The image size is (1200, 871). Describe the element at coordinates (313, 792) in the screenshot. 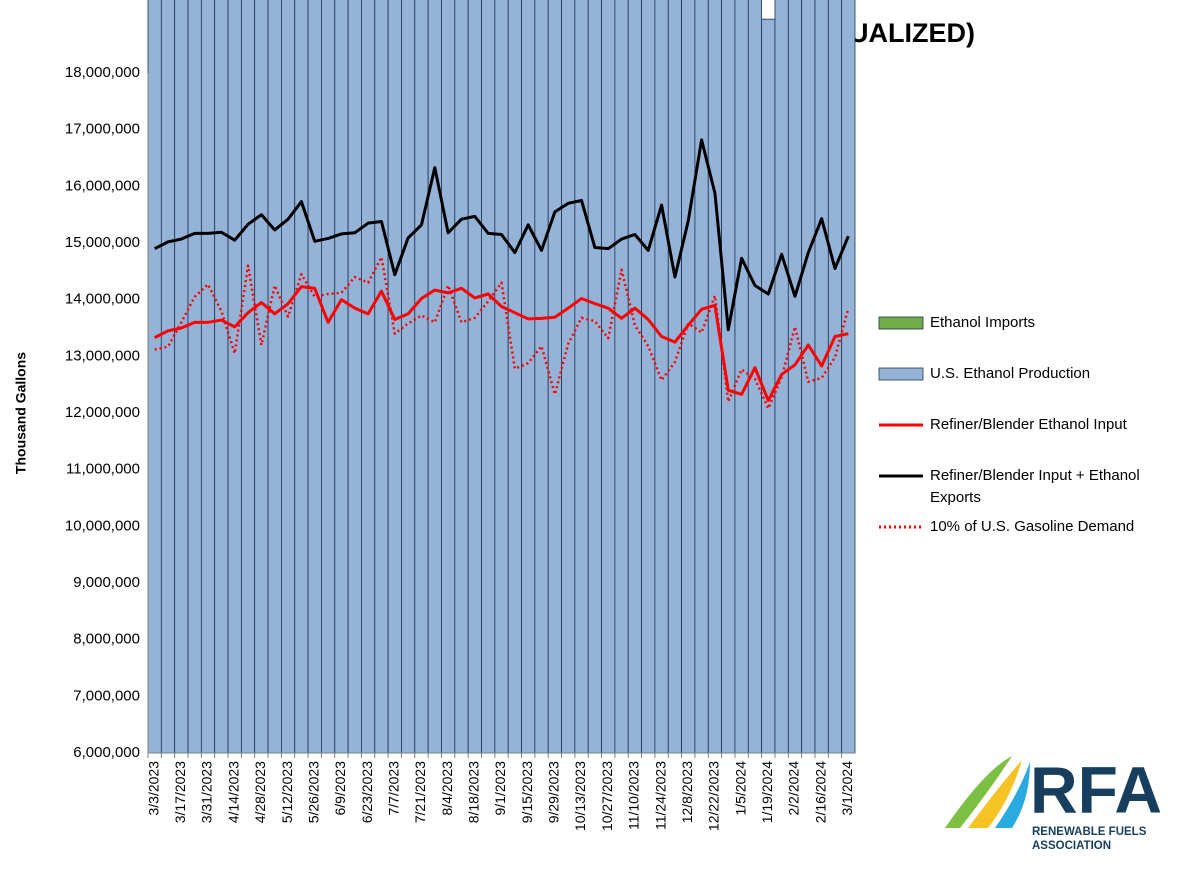

I see `x-tick-label: 5/26/2023` at that location.